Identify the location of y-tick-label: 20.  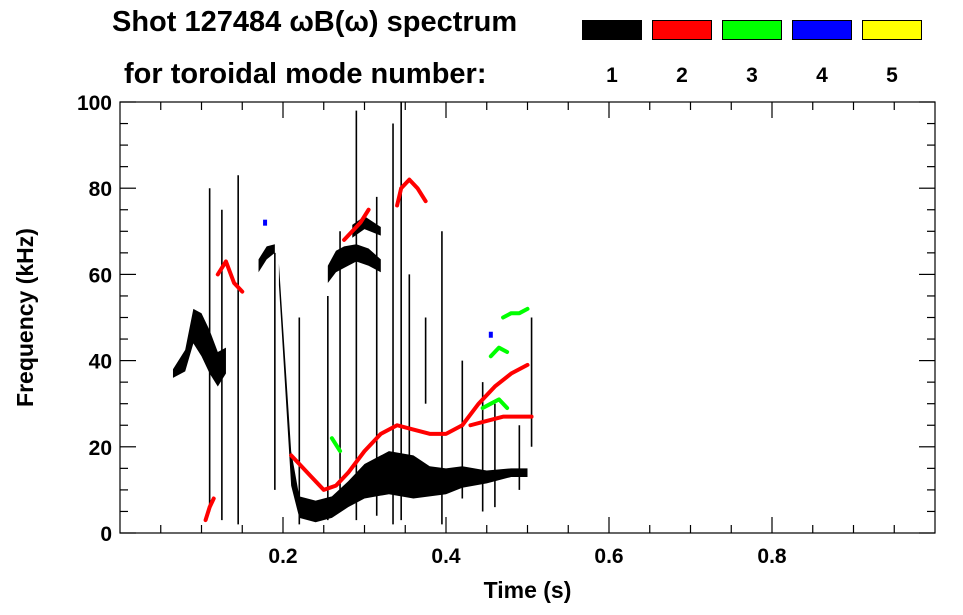
(100, 448).